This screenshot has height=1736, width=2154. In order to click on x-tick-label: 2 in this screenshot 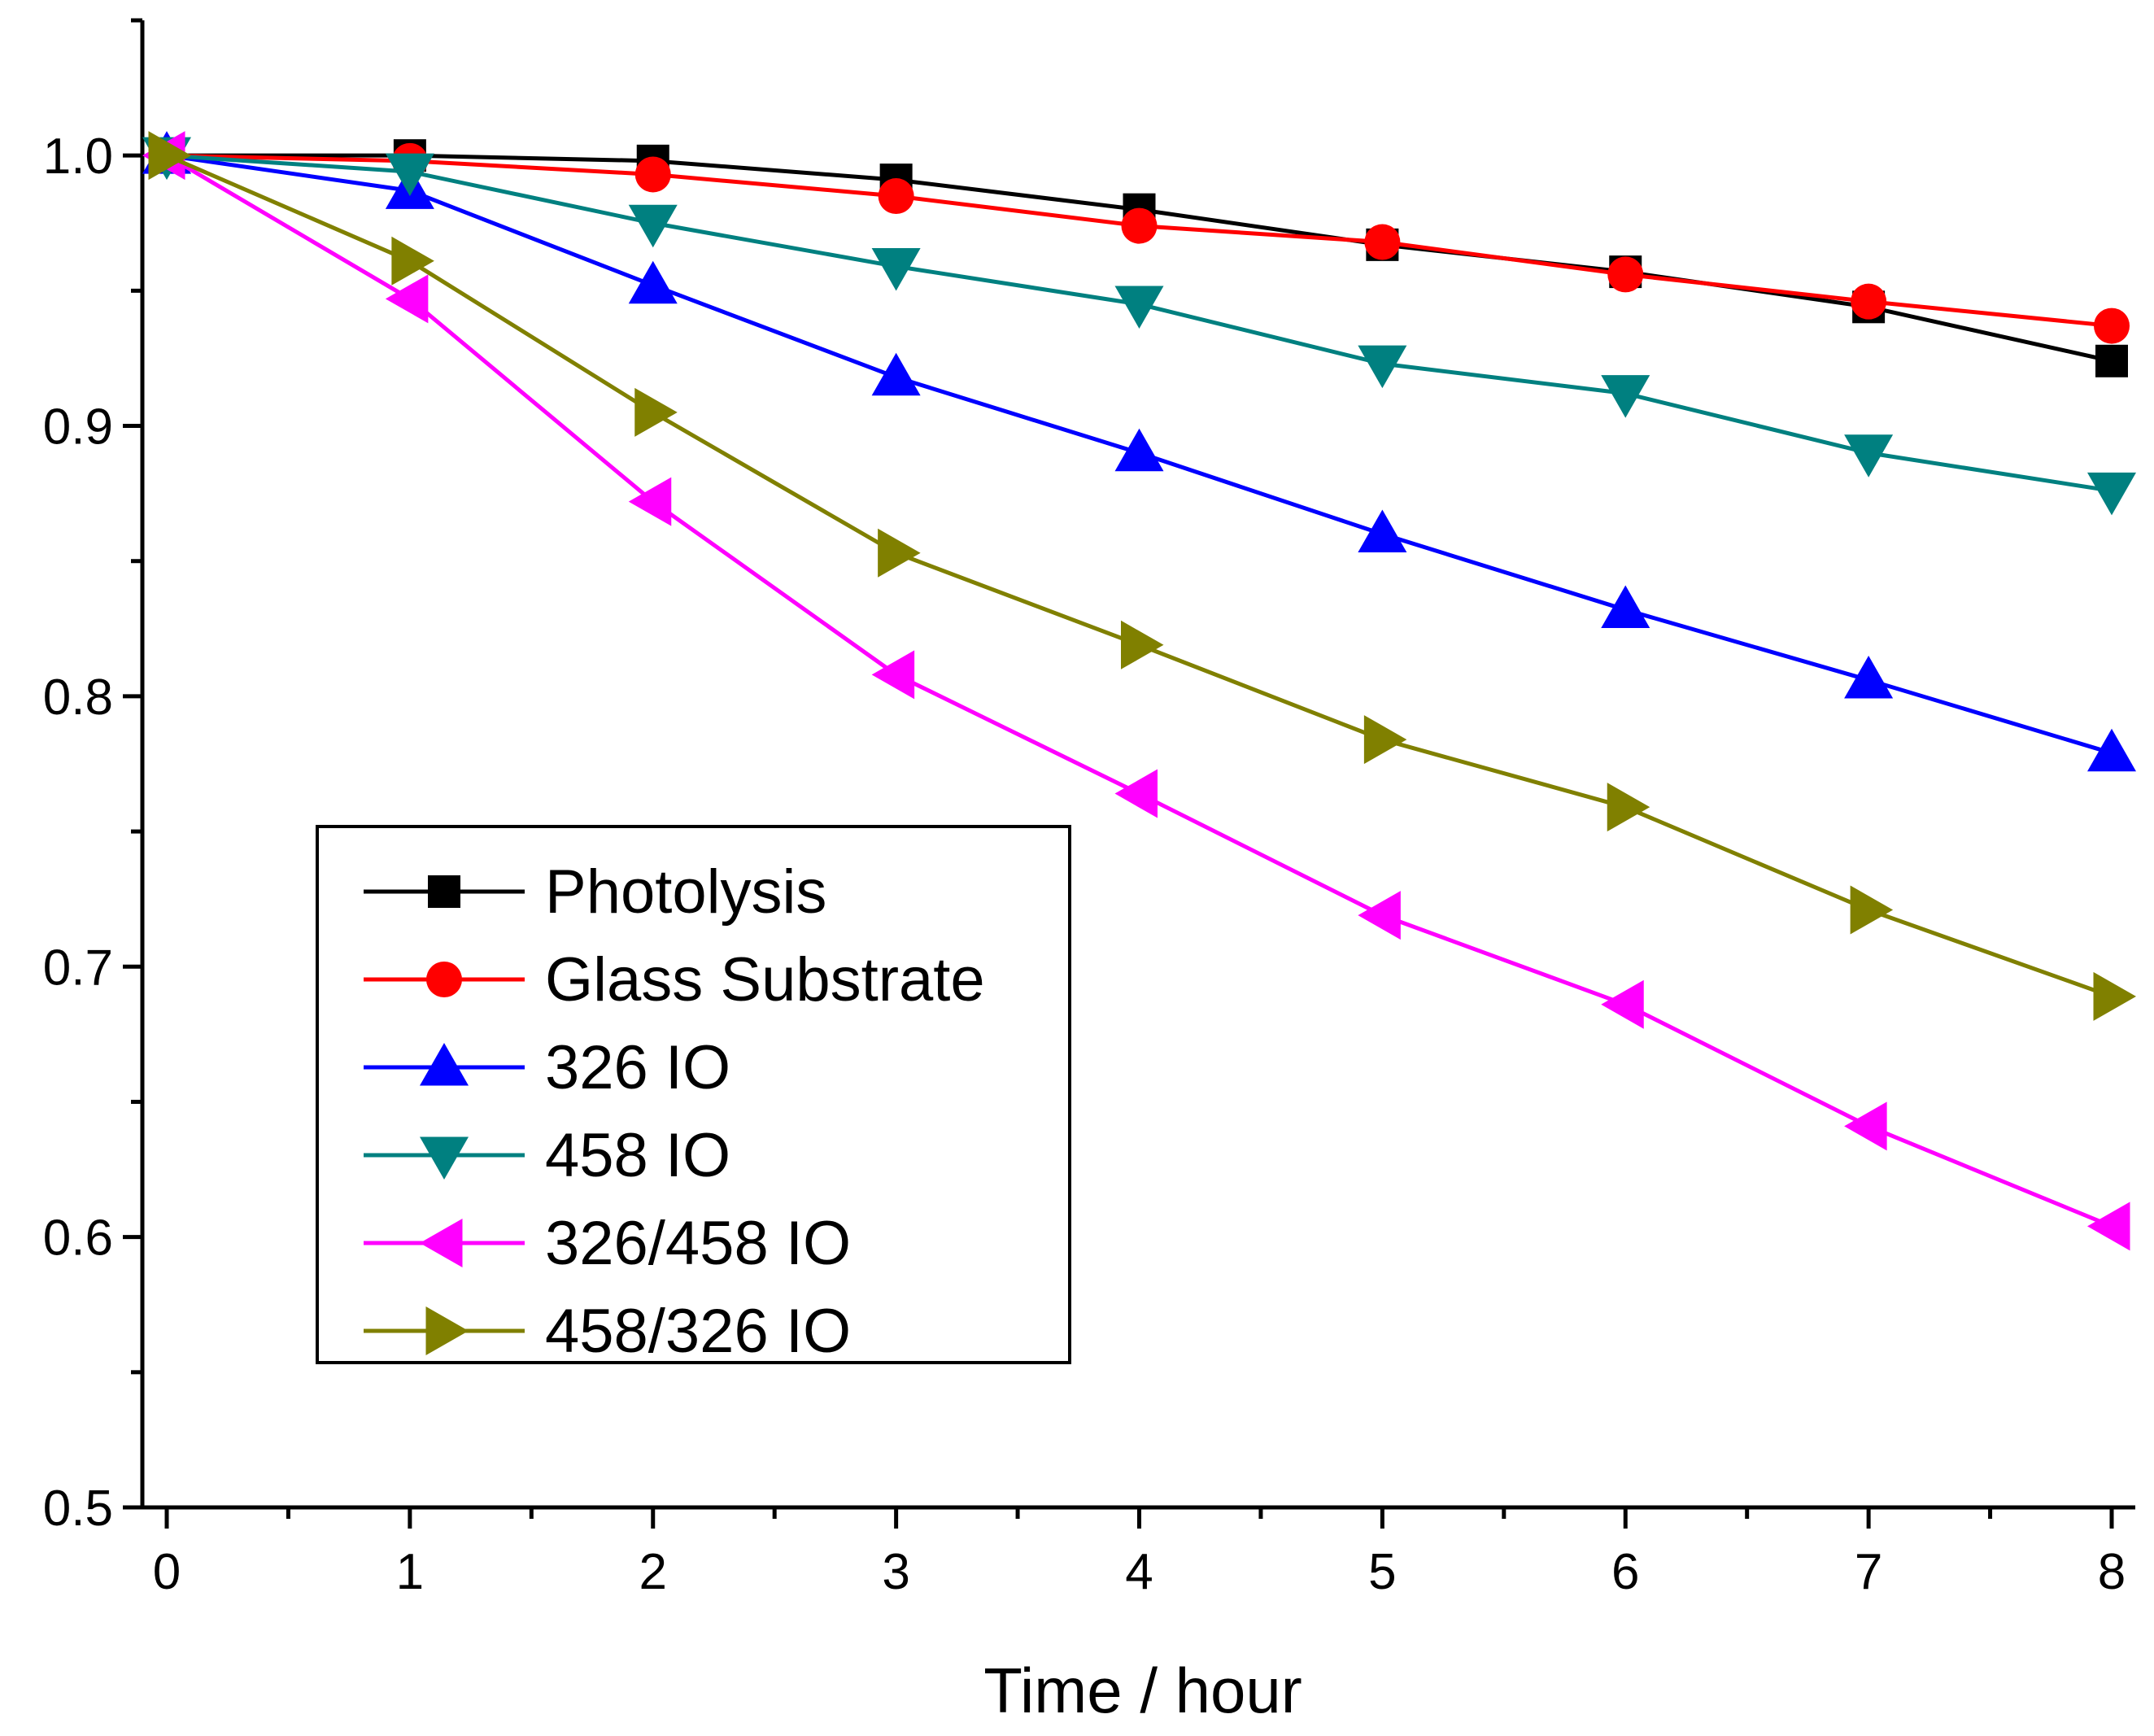, I will do `click(653, 1572)`.